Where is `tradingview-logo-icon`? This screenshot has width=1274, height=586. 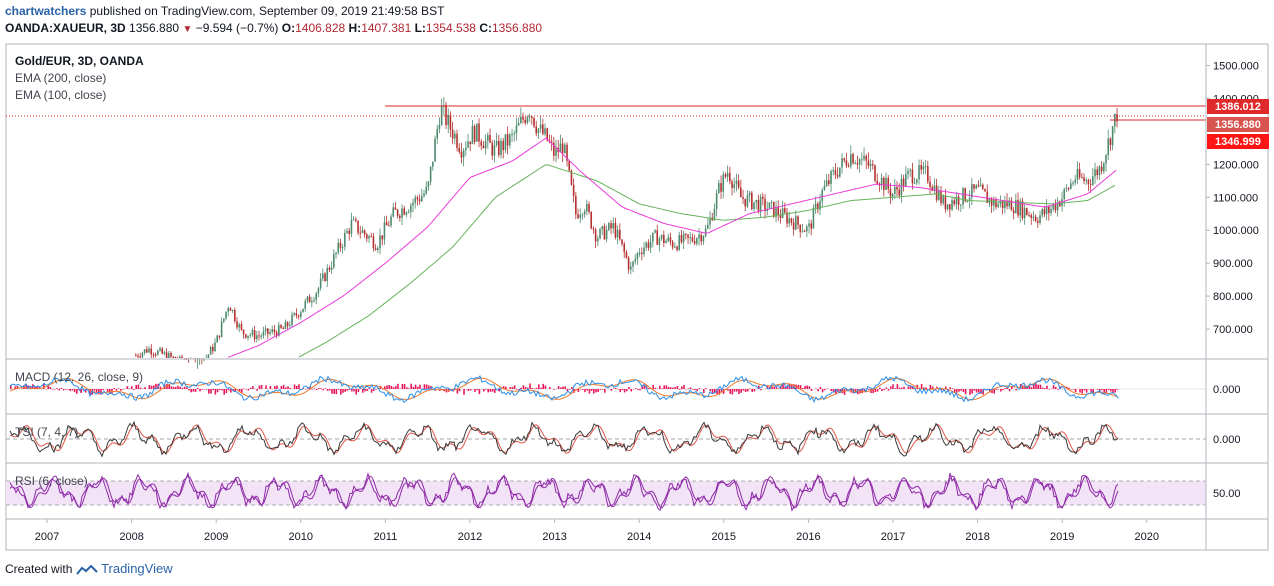
tradingview-logo-icon is located at coordinates (86, 569).